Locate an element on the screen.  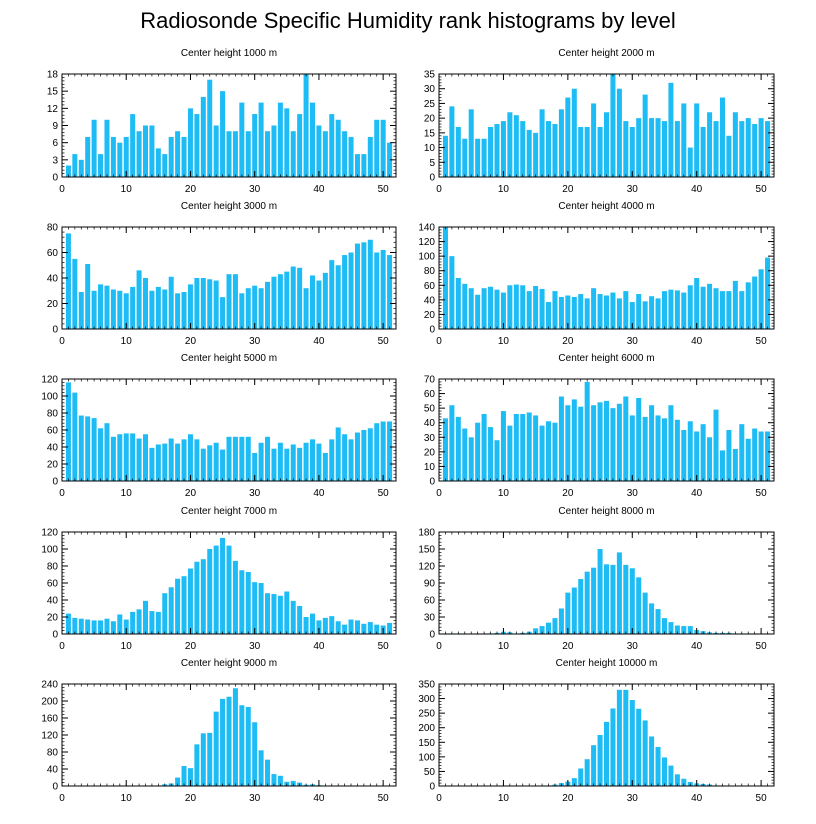
y-tick-label: 40 is located at coordinates (430, 300).